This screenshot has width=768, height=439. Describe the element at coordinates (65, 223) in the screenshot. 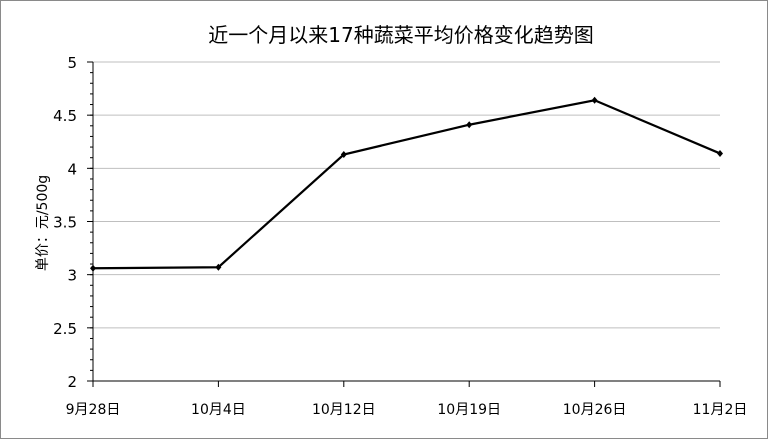

I see `y-tick-label: 3.5` at that location.